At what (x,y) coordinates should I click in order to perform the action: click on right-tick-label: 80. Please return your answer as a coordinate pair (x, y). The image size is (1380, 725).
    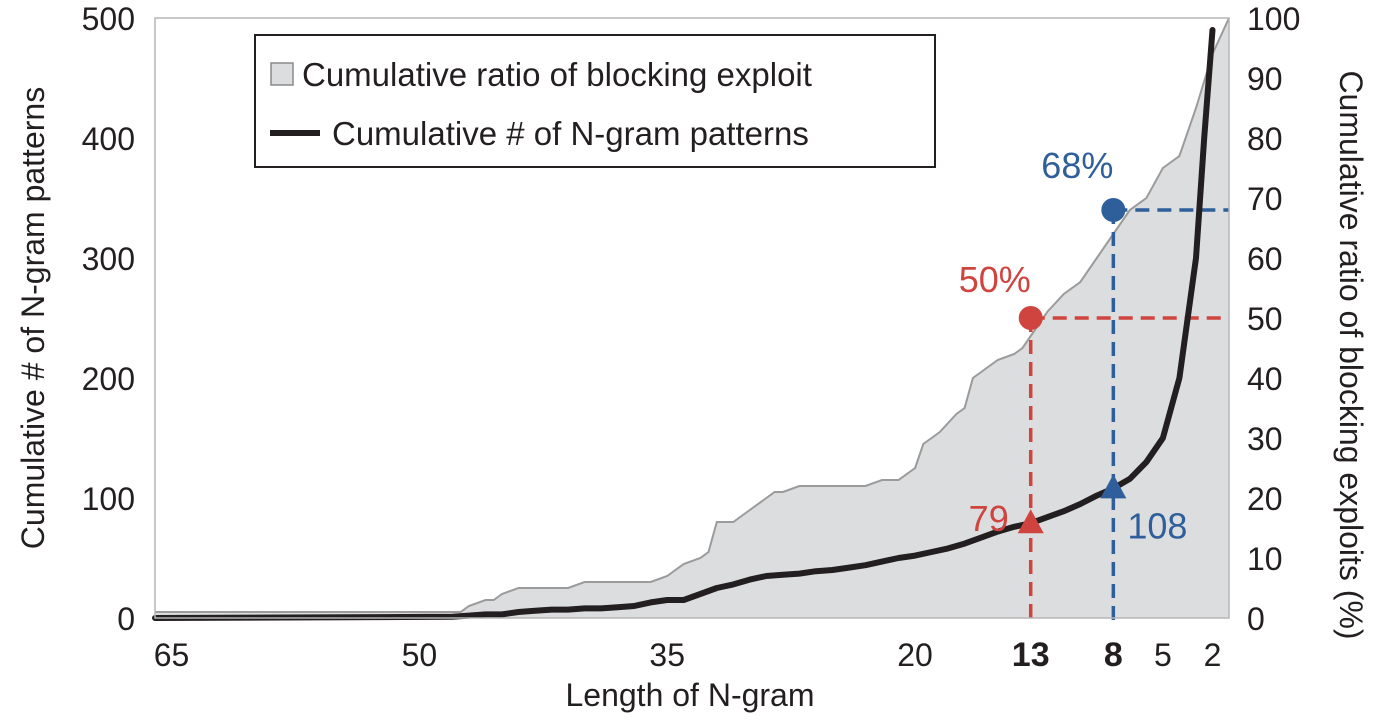
    Looking at the image, I should click on (1265, 139).